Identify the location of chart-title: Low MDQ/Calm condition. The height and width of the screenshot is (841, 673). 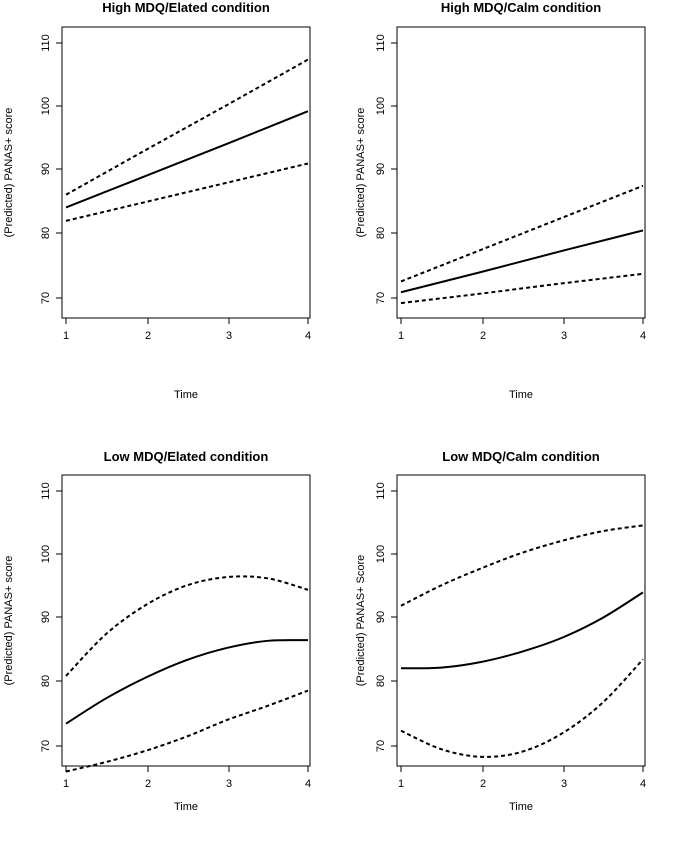
(520, 456).